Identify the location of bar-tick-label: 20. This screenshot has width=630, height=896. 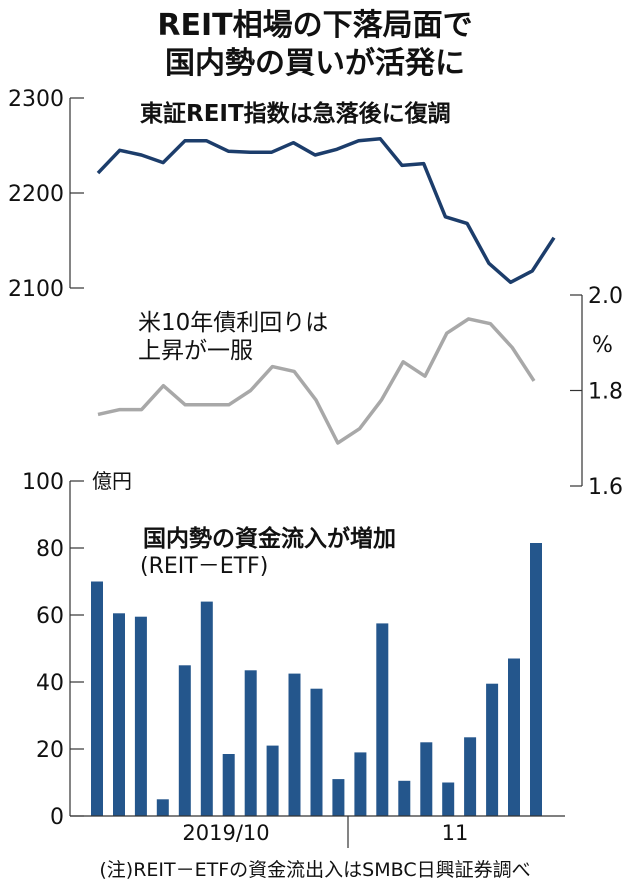
(50, 750).